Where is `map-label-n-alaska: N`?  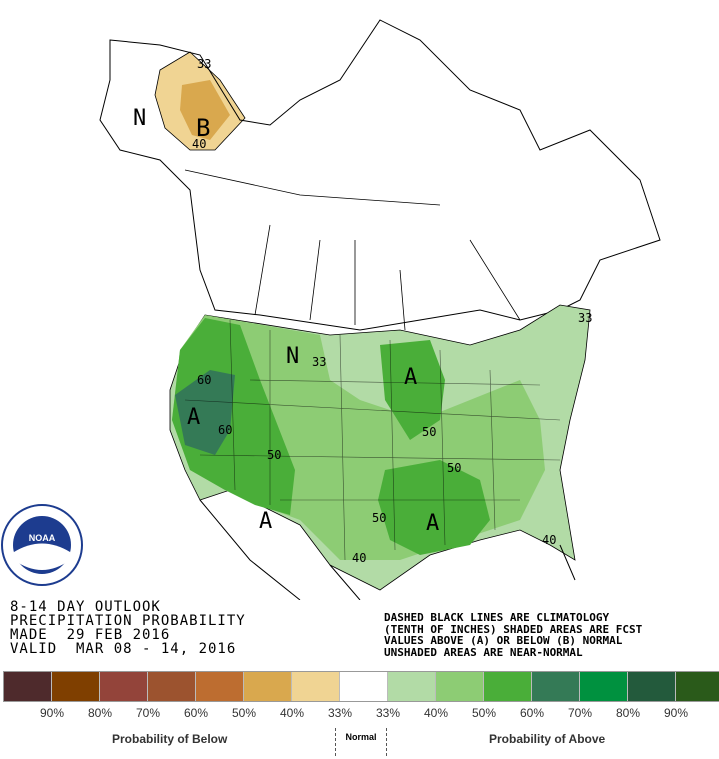 map-label-n-alaska: N is located at coordinates (139, 118).